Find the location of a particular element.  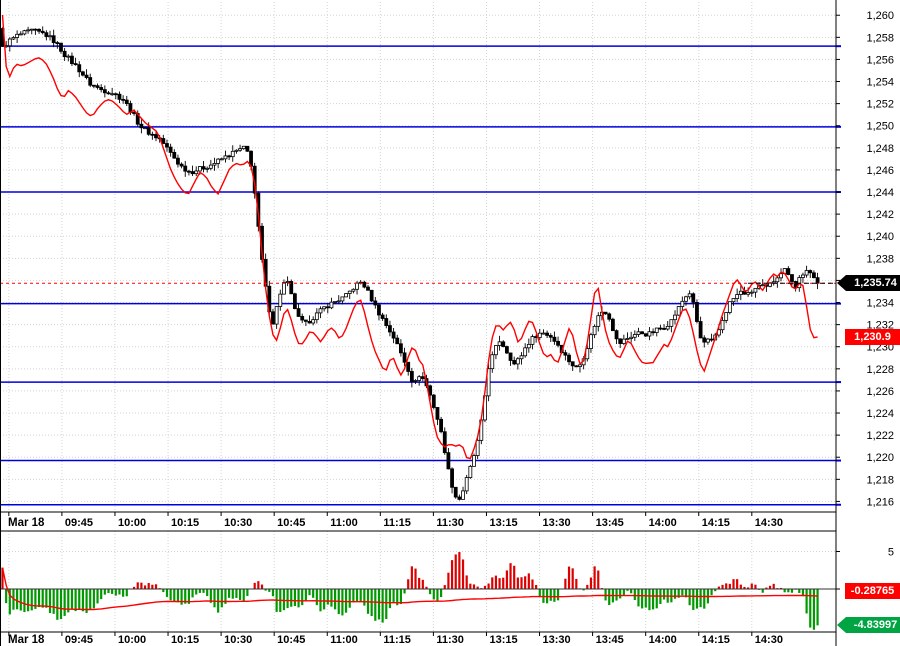

svg-text: 1,250 is located at coordinates (880, 127).